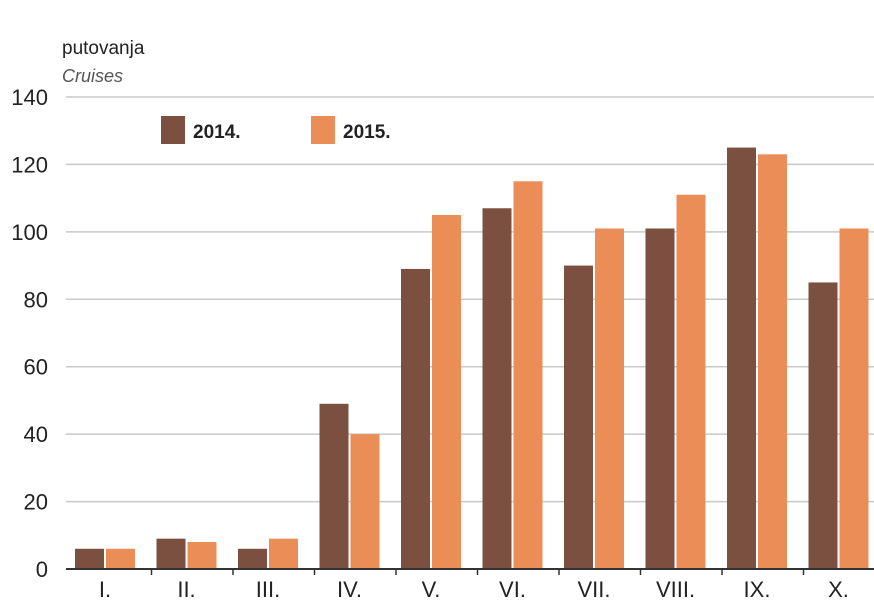  I want to click on bar-2014-VII, so click(578, 417).